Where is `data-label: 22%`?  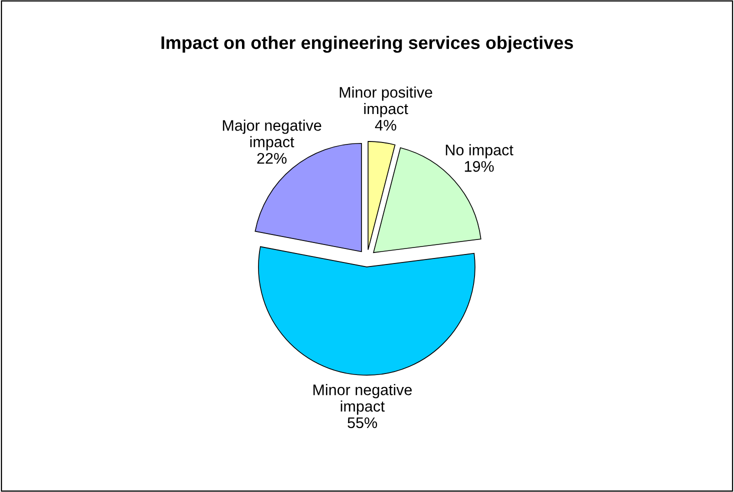
data-label: 22% is located at coordinates (272, 158).